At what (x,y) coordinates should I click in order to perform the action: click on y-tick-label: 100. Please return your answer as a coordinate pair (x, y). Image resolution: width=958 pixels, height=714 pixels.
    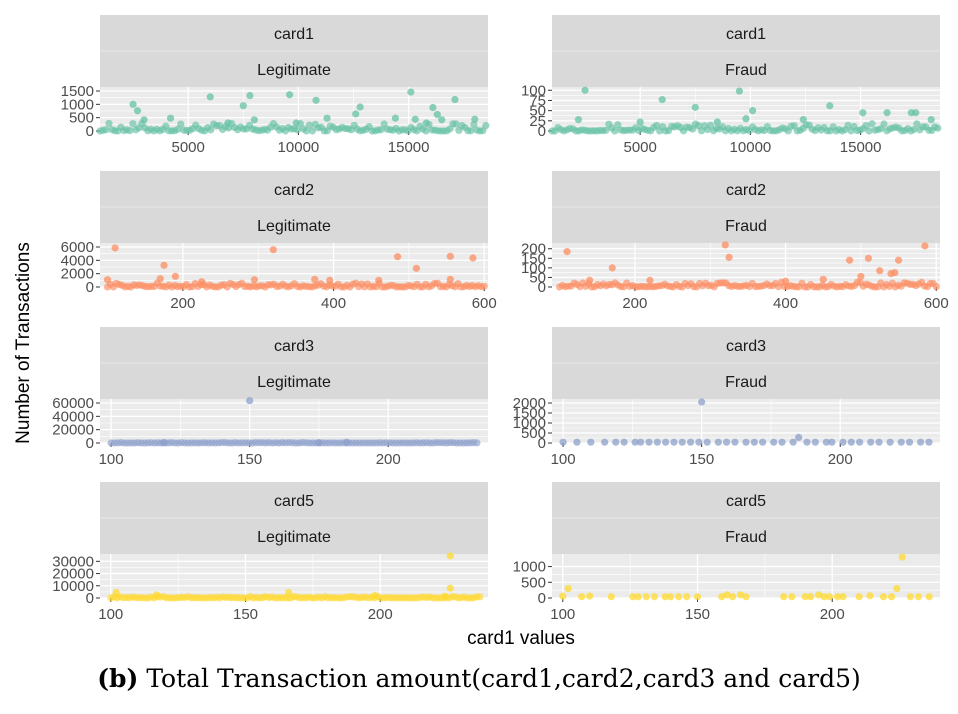
    Looking at the image, I should click on (533, 268).